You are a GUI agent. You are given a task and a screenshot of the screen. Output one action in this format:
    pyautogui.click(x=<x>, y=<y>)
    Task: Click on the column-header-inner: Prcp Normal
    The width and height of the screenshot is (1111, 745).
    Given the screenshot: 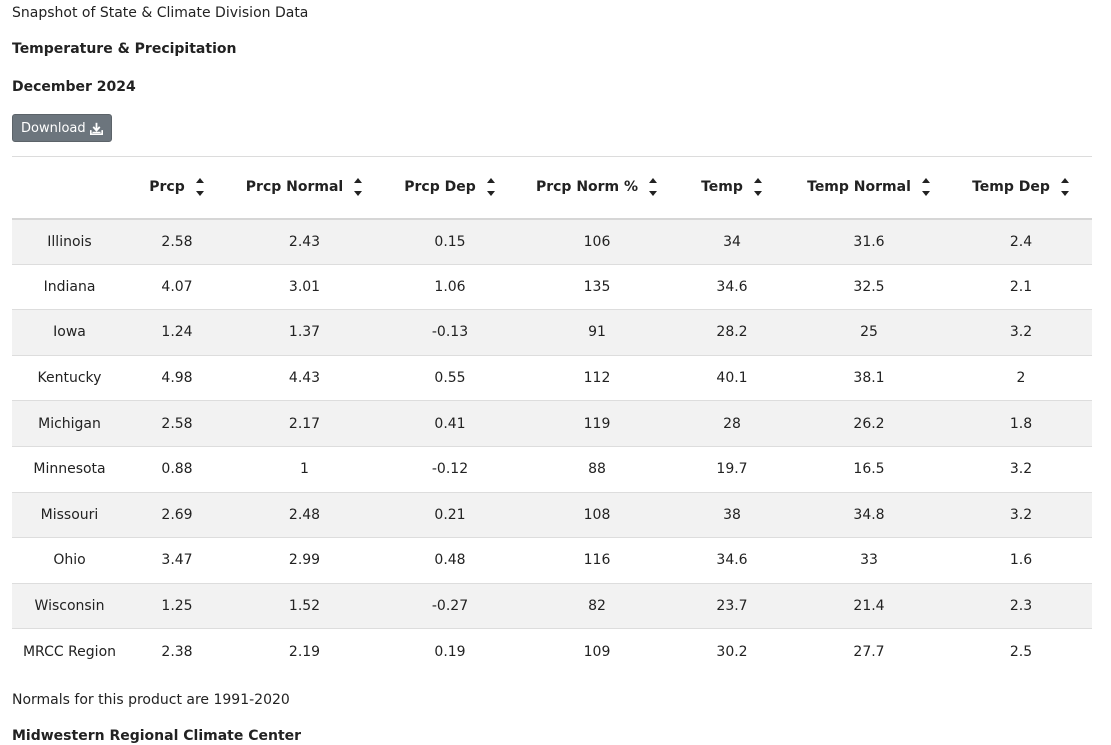 What is the action you would take?
    pyautogui.click(x=304, y=187)
    